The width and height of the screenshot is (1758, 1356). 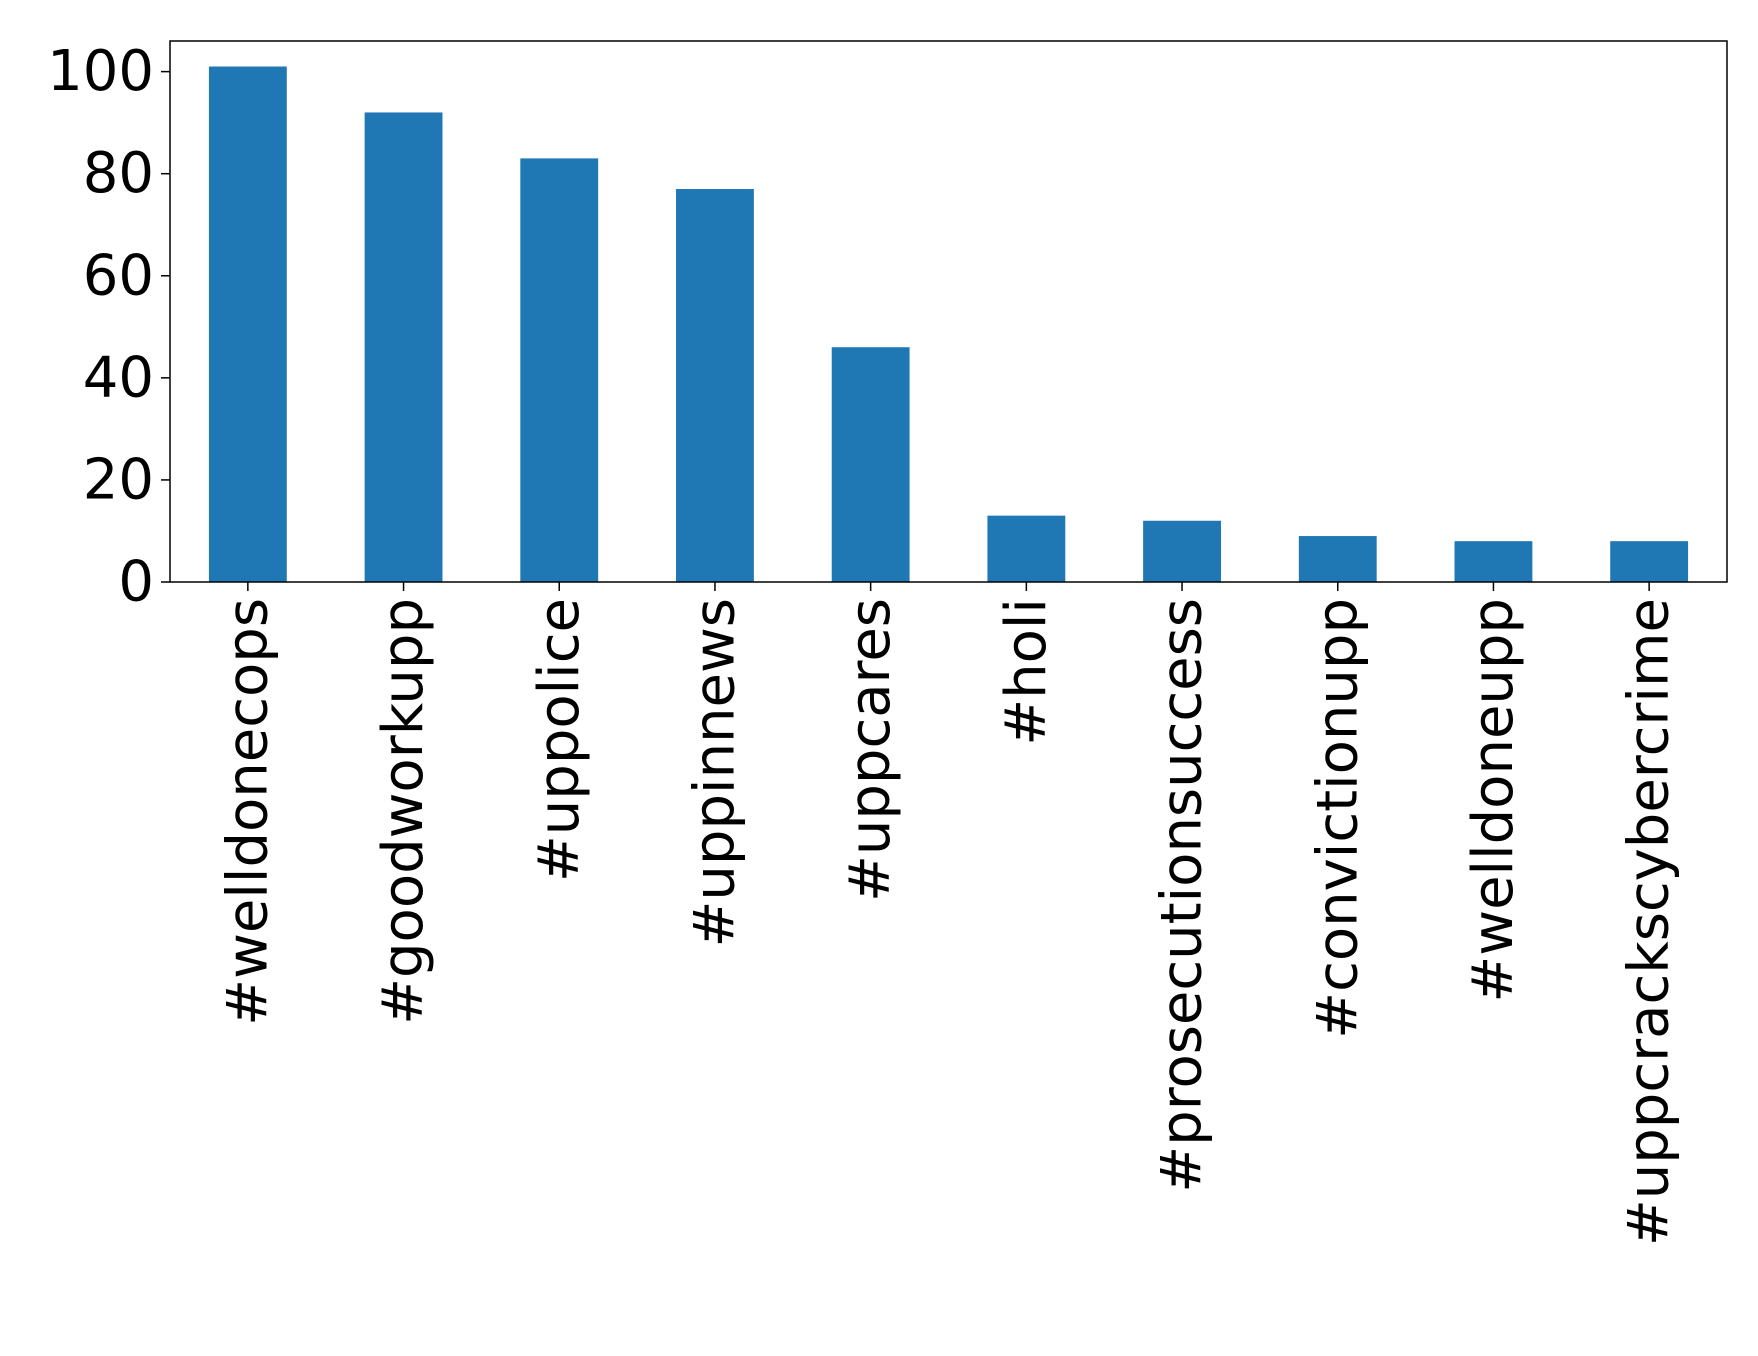 What do you see at coordinates (118, 275) in the screenshot?
I see `y-tick-label: 60` at bounding box center [118, 275].